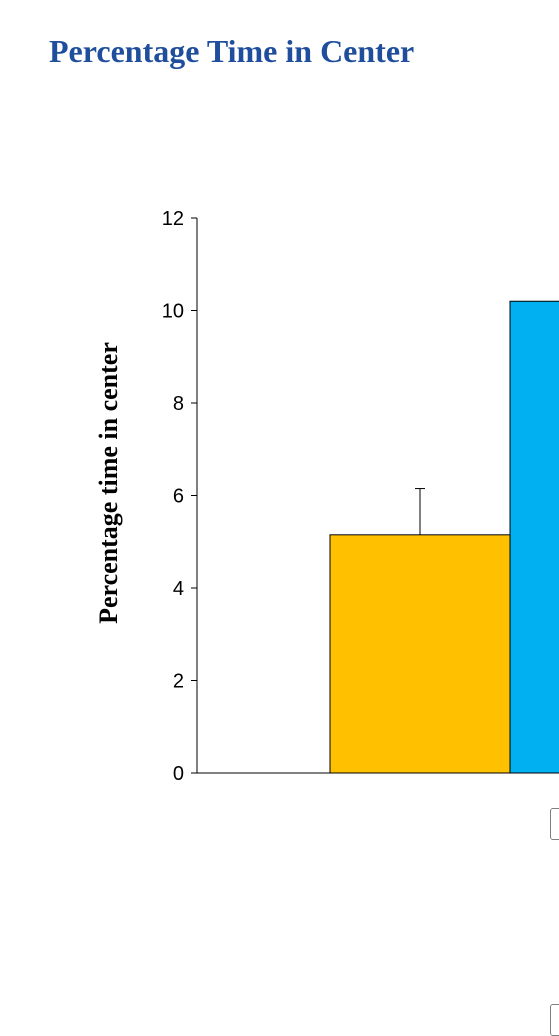 The width and height of the screenshot is (559, 1036). What do you see at coordinates (178, 774) in the screenshot?
I see `y-tick-label: 0` at bounding box center [178, 774].